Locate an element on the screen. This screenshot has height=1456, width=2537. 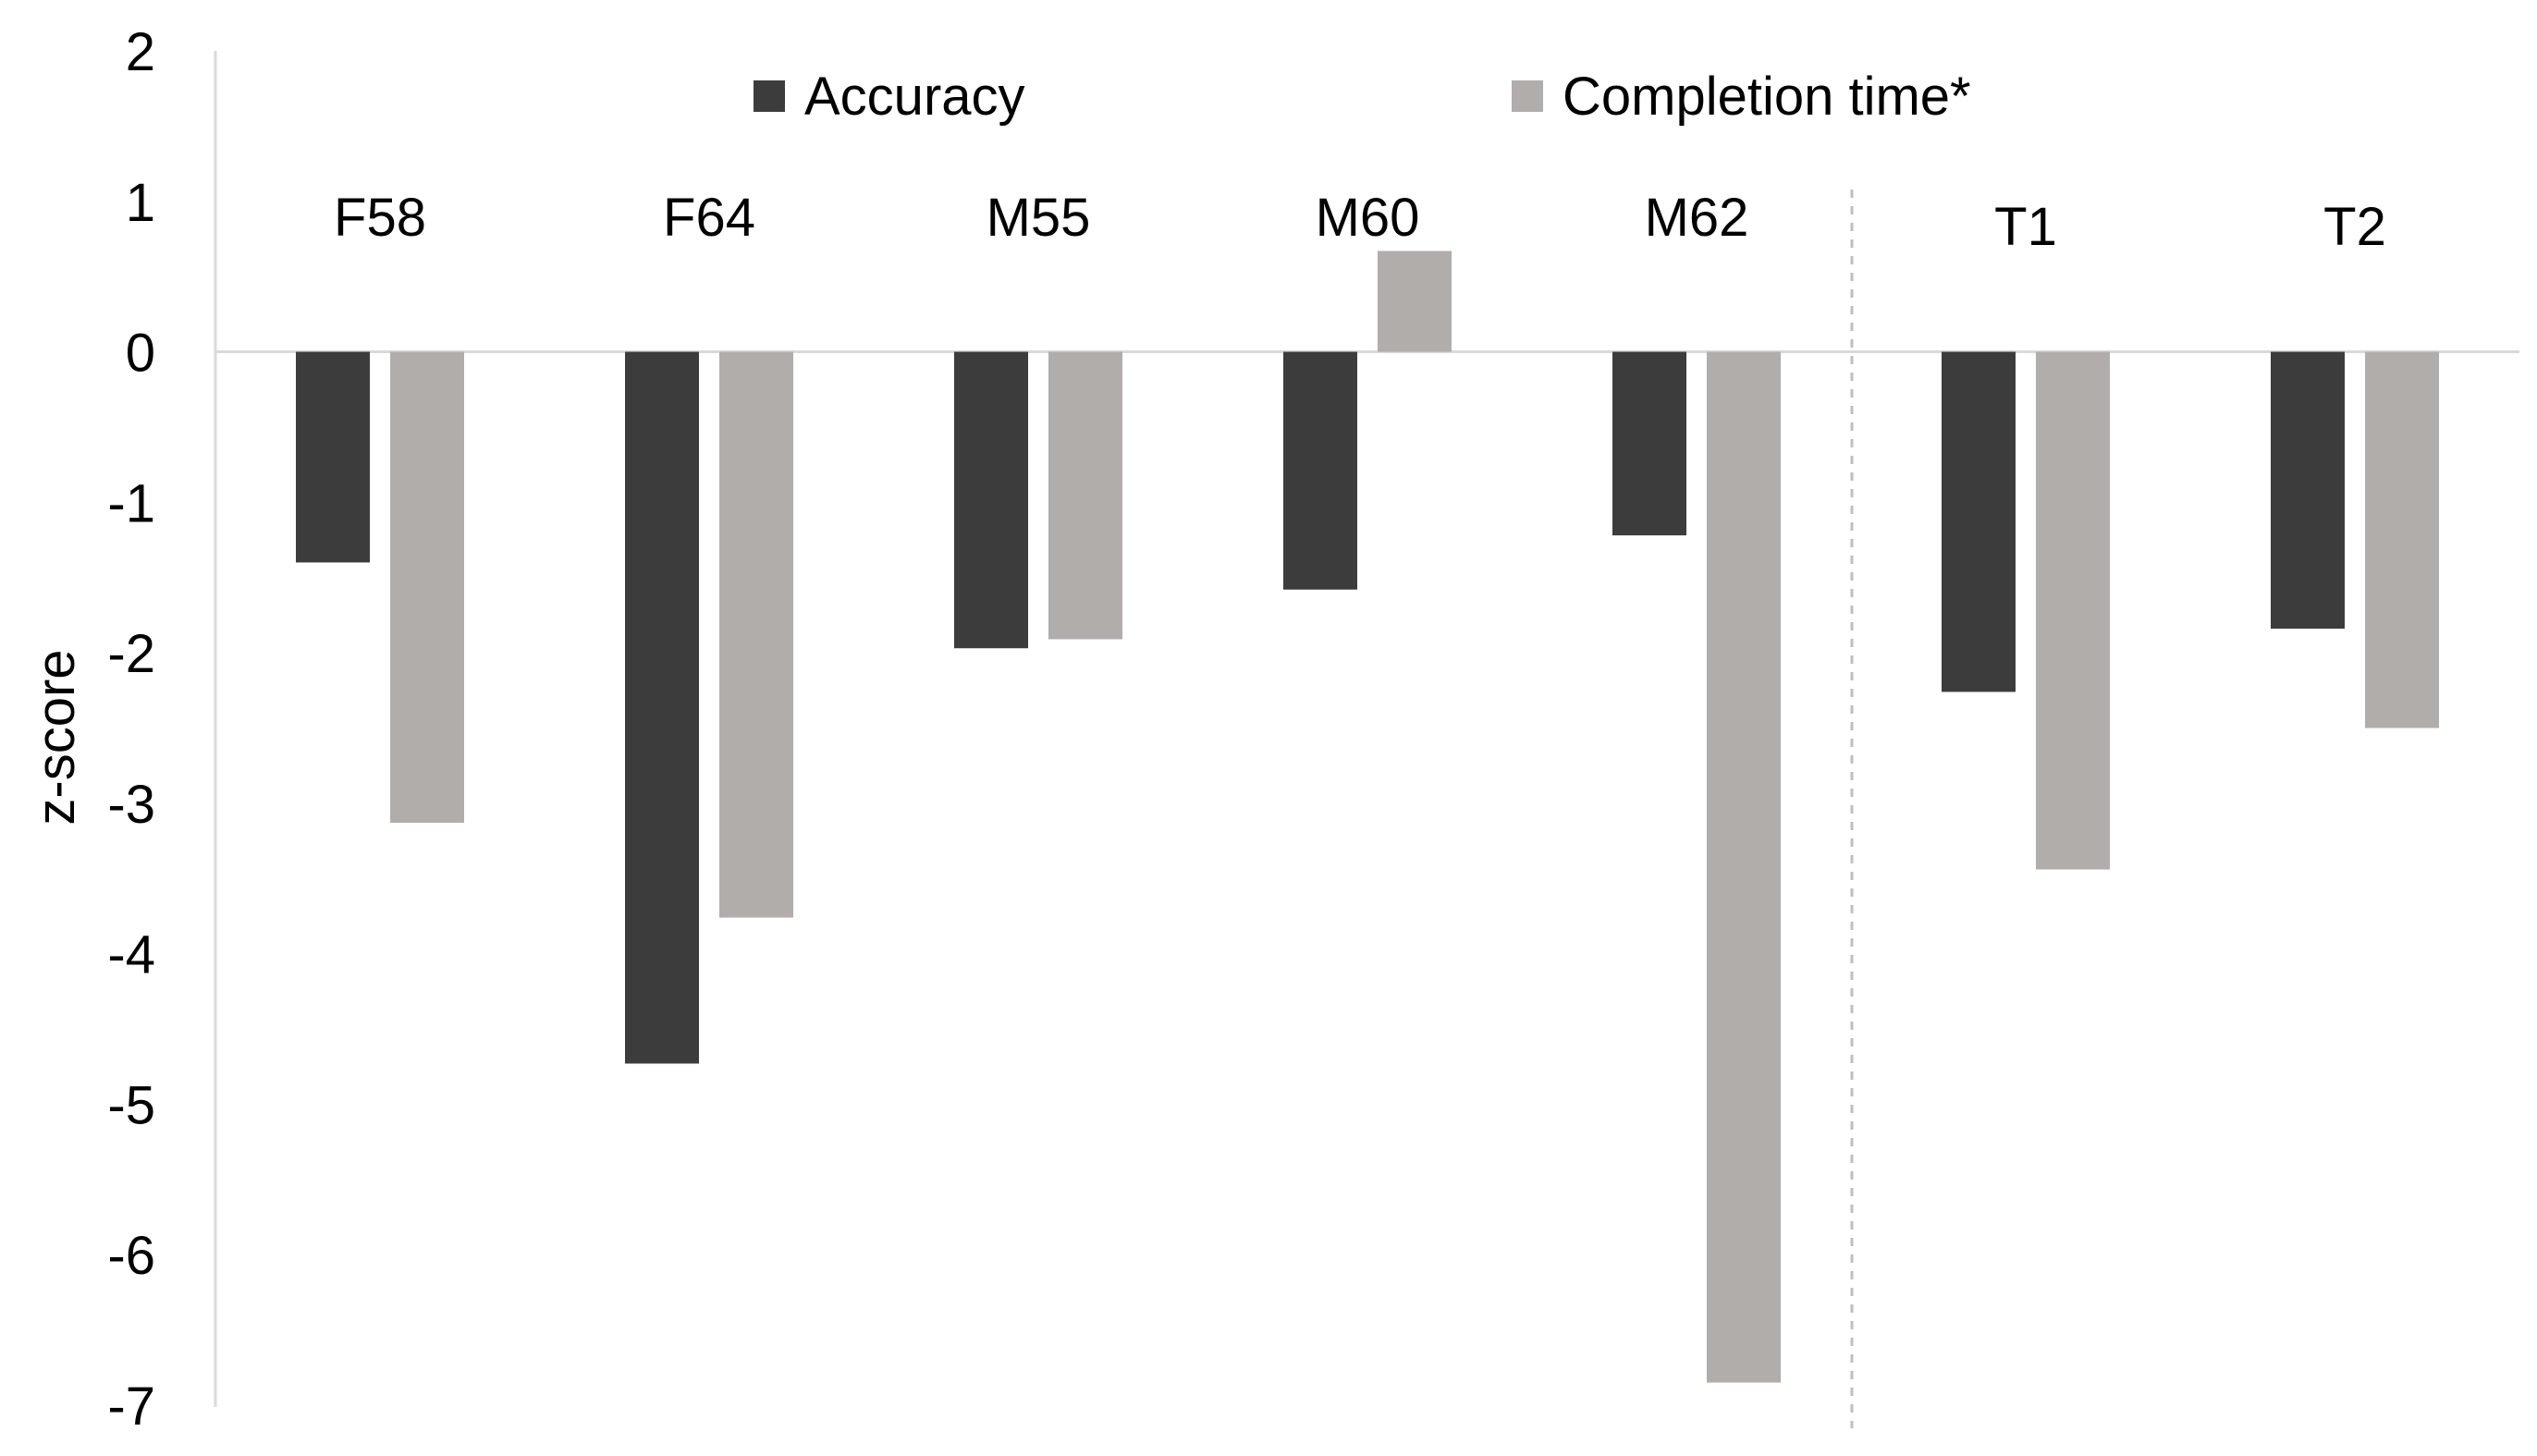
legend: Accuracy Completion time* is located at coordinates (1362, 97).